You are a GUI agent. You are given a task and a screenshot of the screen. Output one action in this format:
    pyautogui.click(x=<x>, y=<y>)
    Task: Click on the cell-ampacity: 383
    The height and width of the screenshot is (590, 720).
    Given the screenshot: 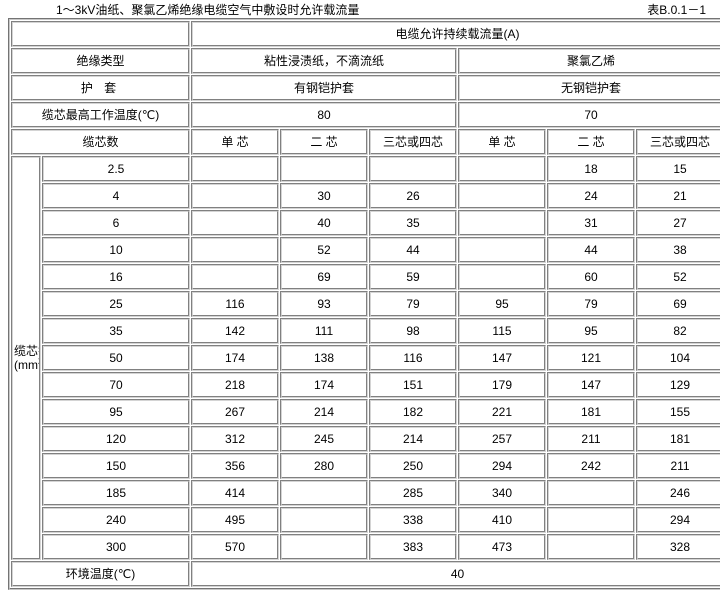 What is the action you would take?
    pyautogui.click(x=413, y=547)
    